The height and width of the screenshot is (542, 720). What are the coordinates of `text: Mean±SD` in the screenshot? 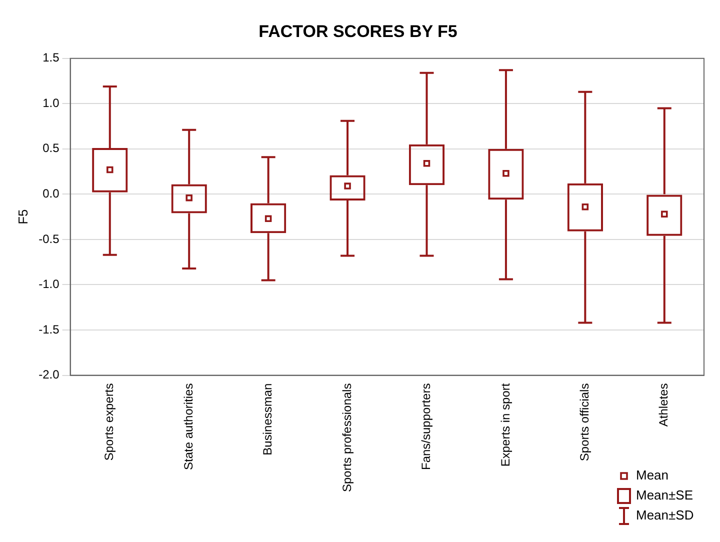 It's located at (665, 515).